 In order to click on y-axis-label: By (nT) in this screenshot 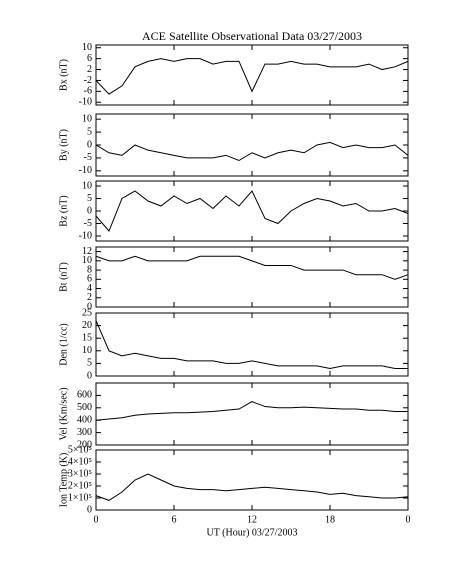, I will do `click(63, 145)`.